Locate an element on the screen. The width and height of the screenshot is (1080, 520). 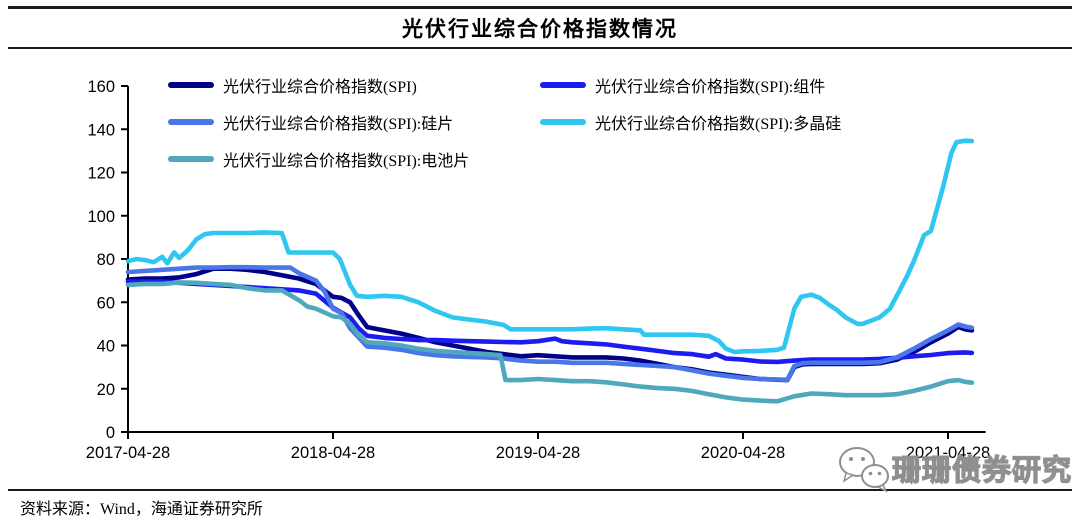
y-tick-label: 80 is located at coordinates (106, 260).